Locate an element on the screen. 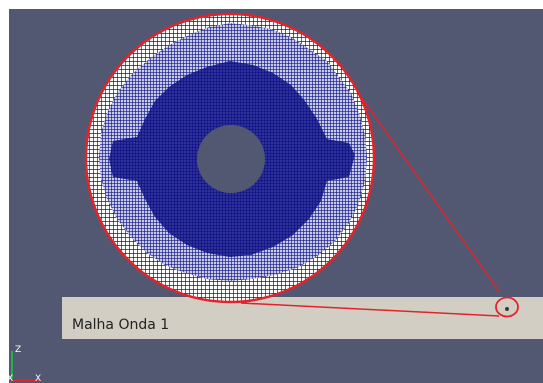 This screenshot has height=383, width=543. zoom-marker-circle is located at coordinates (507, 307).